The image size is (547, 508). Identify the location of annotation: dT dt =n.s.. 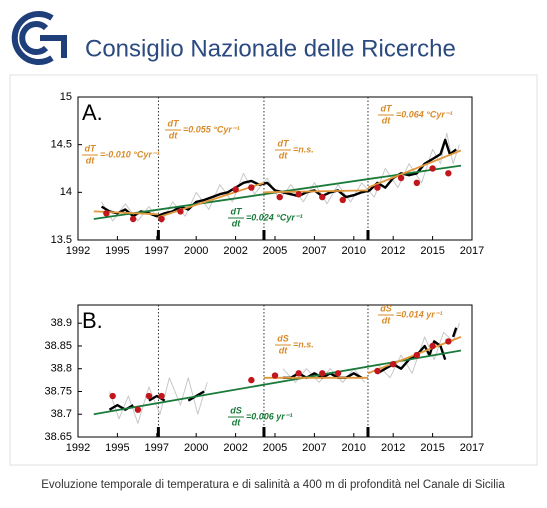
(294, 149).